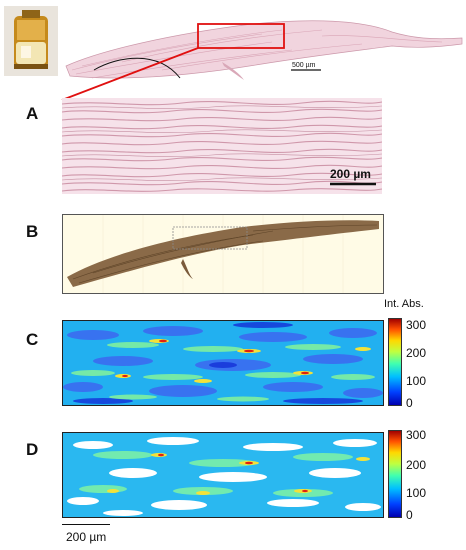 This screenshot has height=550, width=466. I want to click on panel-d-label: D, so click(32, 449).